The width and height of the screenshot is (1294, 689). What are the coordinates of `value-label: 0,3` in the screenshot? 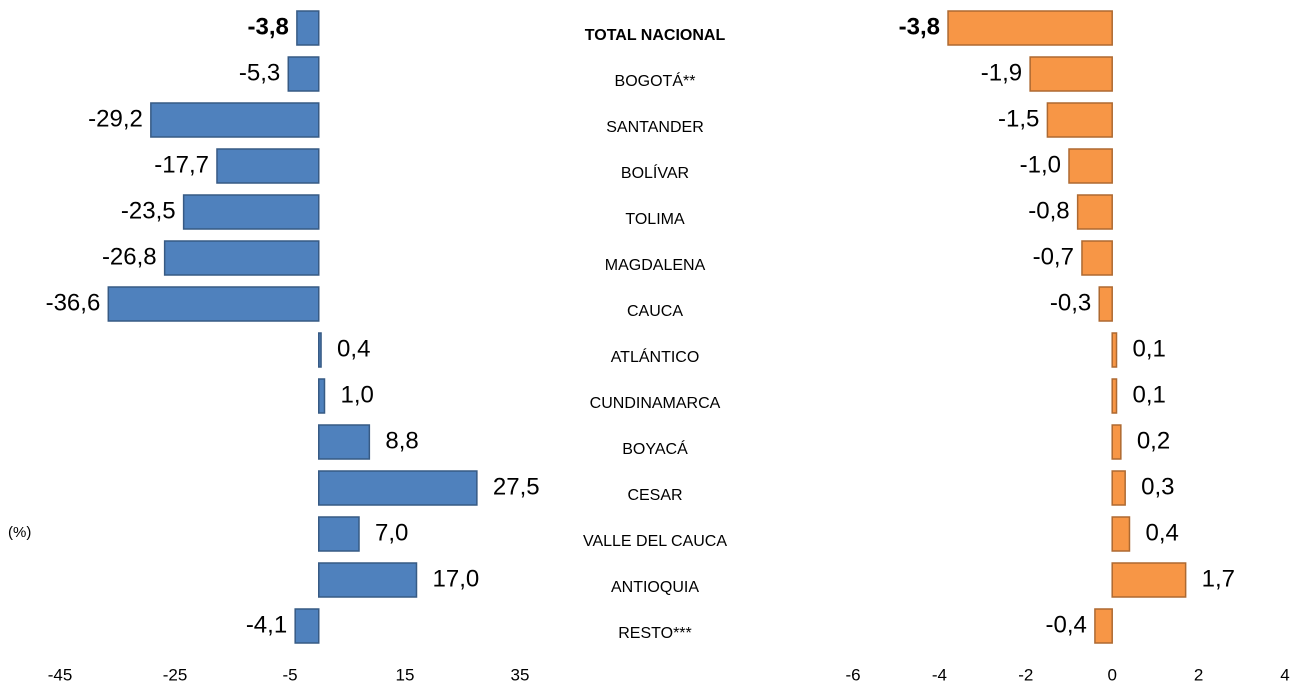 It's located at (1157, 486).